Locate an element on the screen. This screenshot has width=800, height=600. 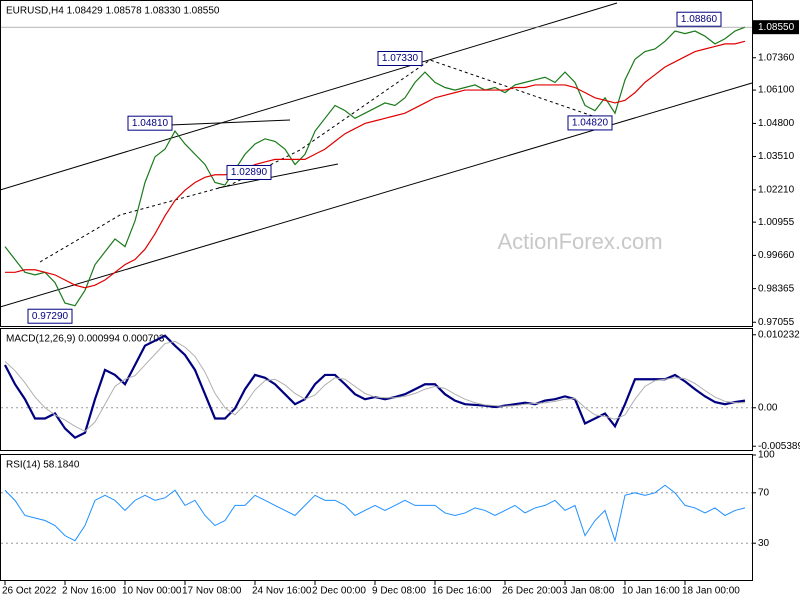
x-tick-label: 2 Dec 00:00 is located at coordinates (339, 591).